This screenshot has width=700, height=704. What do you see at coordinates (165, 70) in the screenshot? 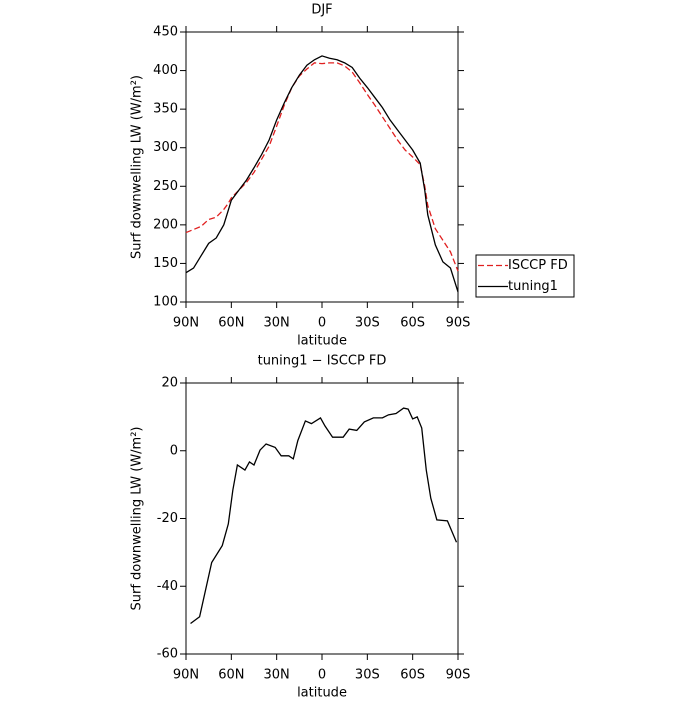
I see `y-tick-label: 400` at bounding box center [165, 70].